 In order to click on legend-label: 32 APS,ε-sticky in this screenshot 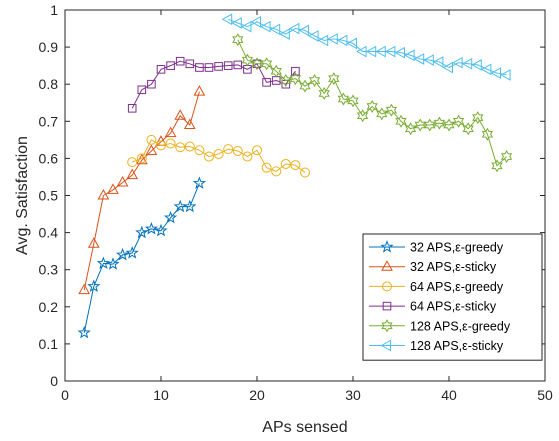, I will do `click(453, 267)`.